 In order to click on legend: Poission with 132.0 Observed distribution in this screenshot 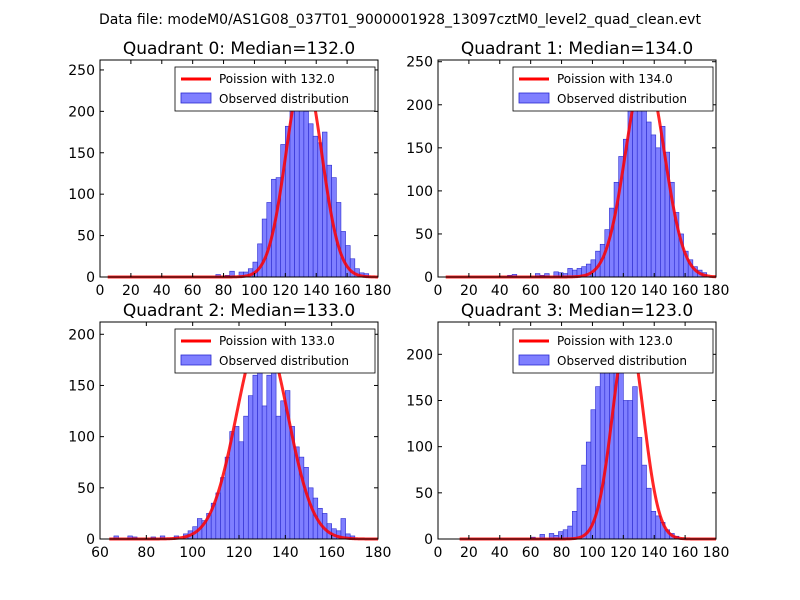, I will do `click(275, 89)`.